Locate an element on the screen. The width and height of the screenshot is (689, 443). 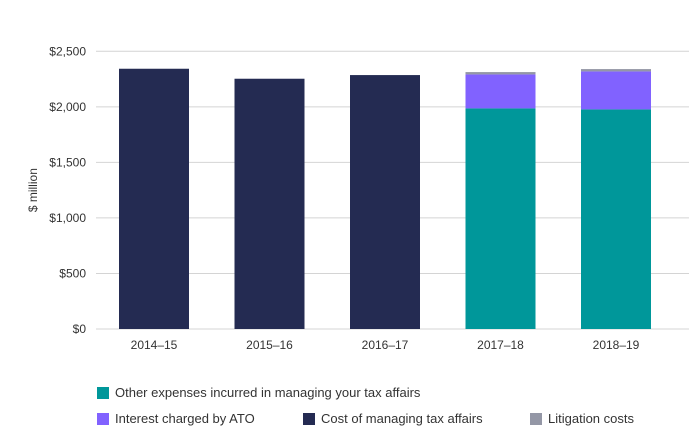
legend-label: Cost of managing tax affairs is located at coordinates (402, 418).